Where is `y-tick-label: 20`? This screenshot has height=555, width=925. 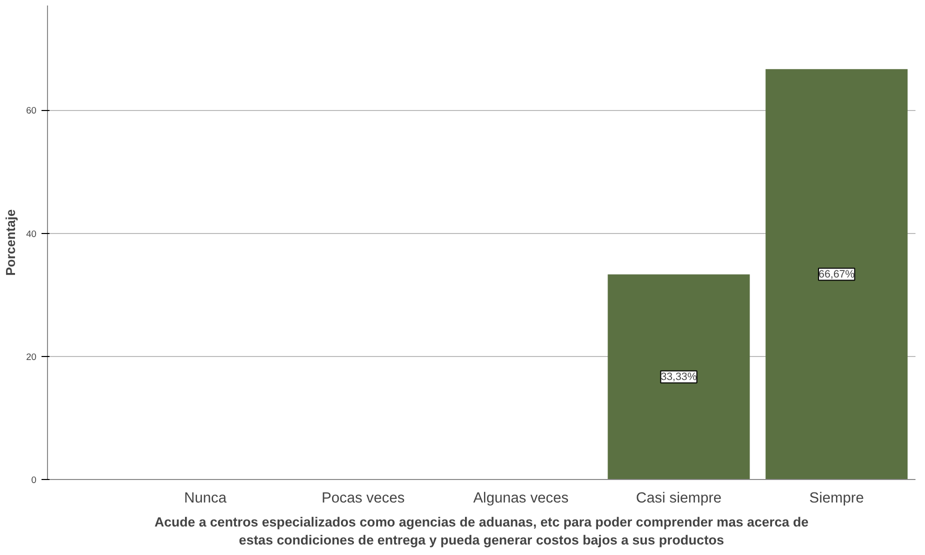 y-tick-label: 20 is located at coordinates (31, 357).